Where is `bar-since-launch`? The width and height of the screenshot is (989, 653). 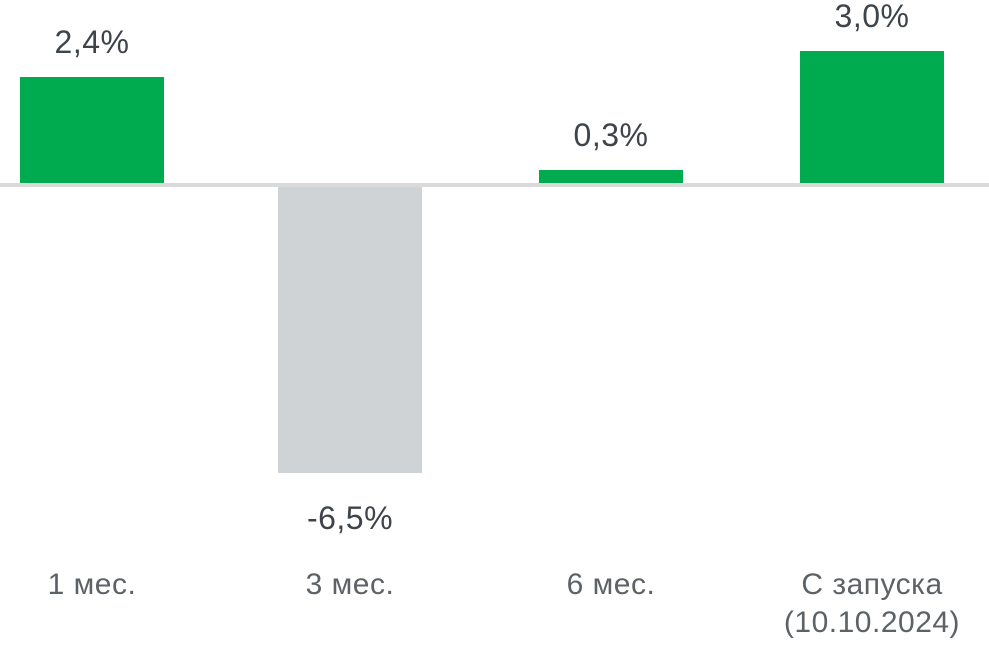
bar-since-launch is located at coordinates (872, 117).